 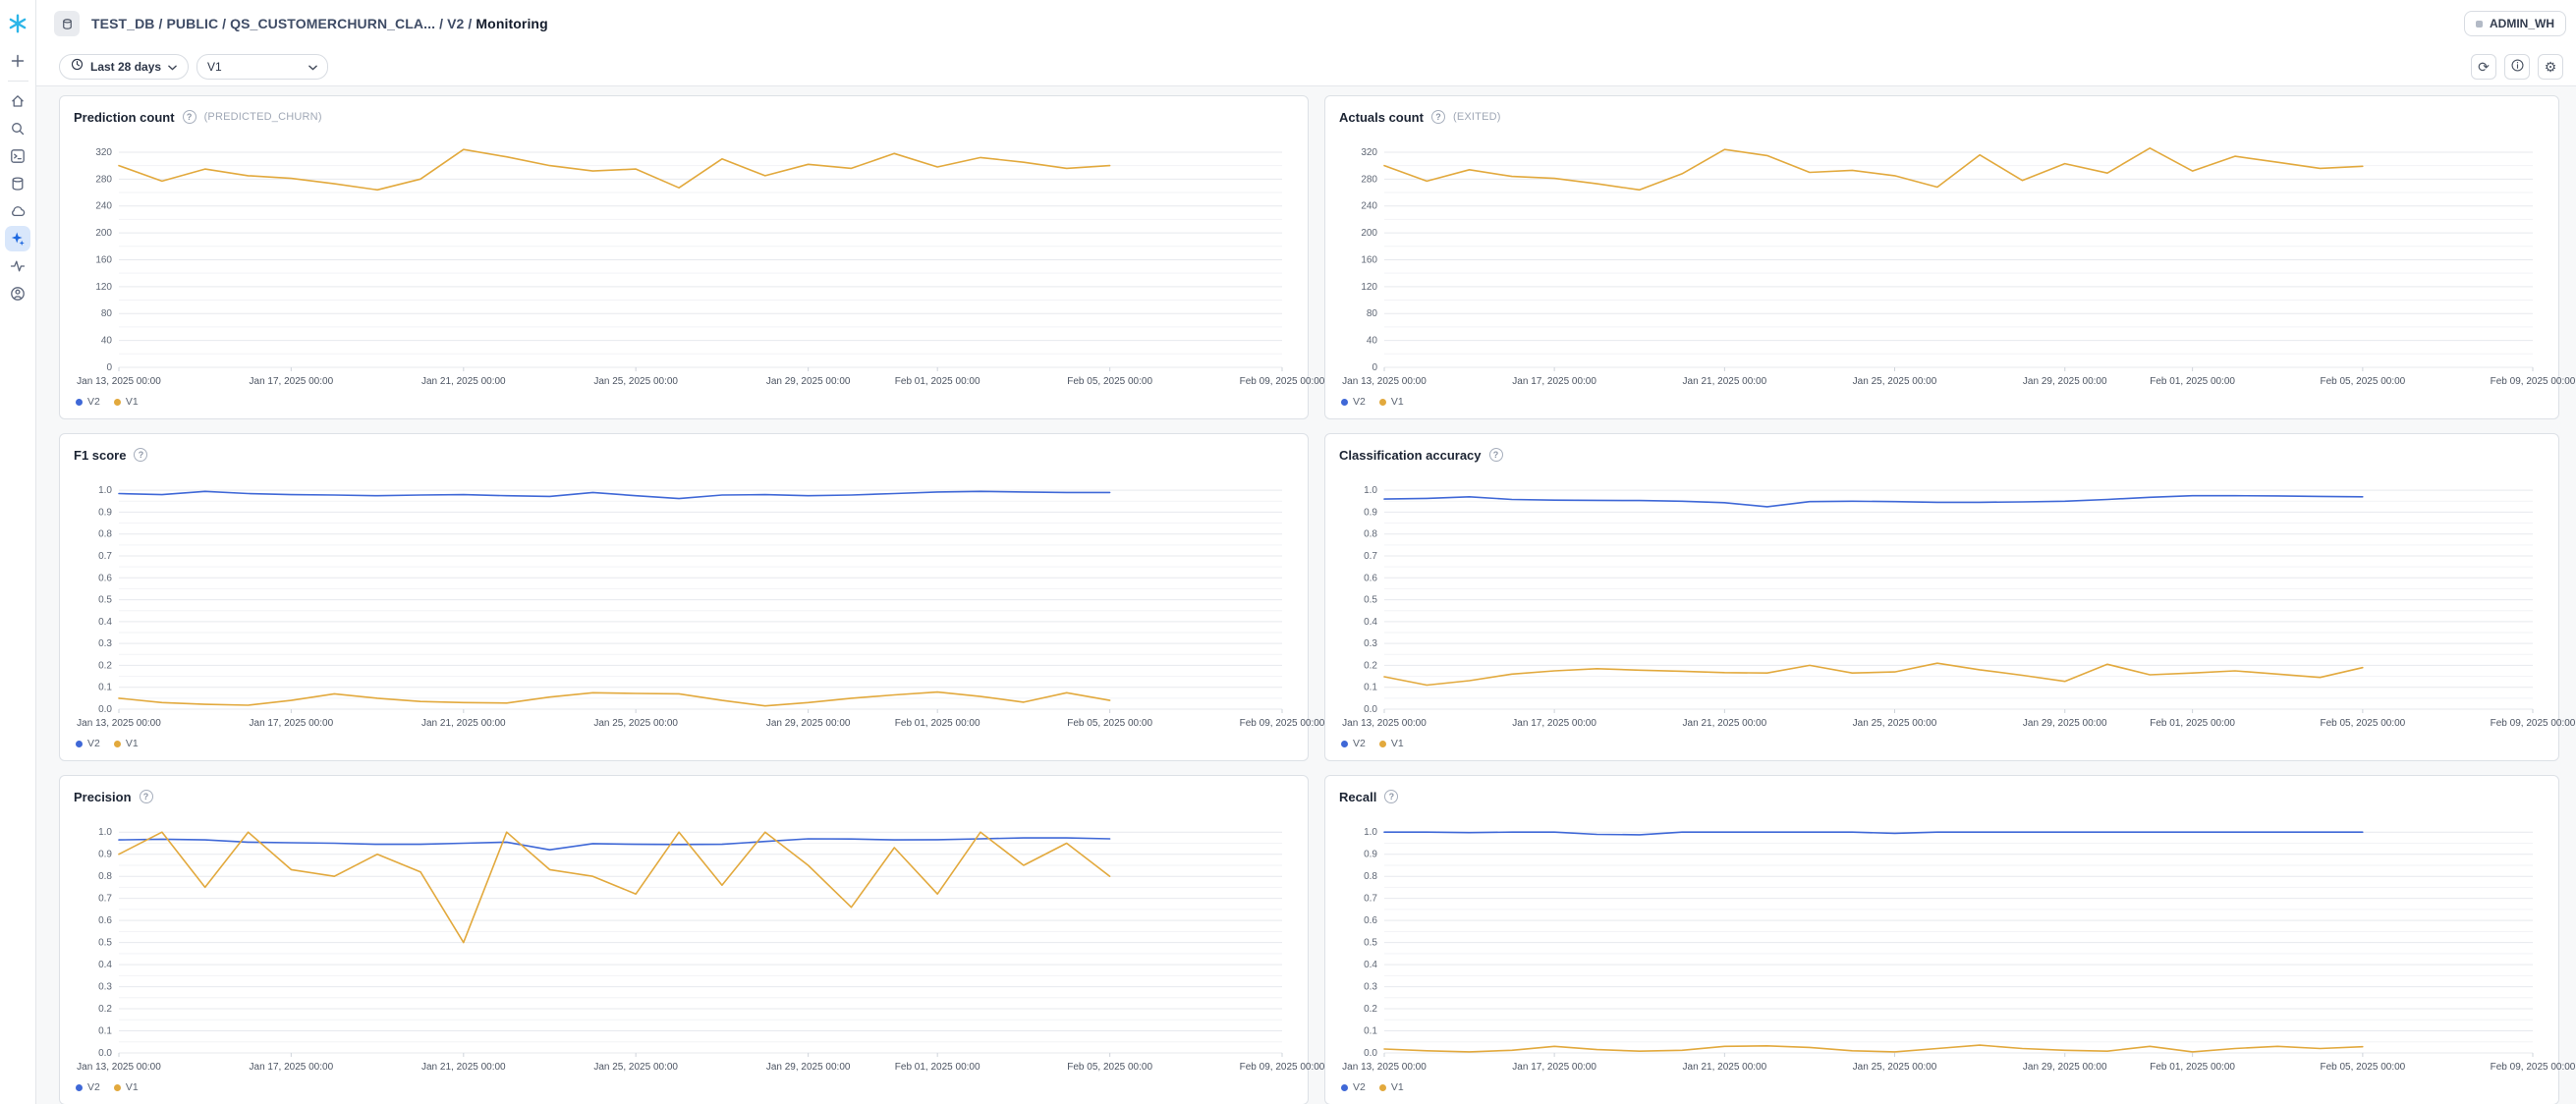 I want to click on svg-text: 200, so click(x=103, y=233).